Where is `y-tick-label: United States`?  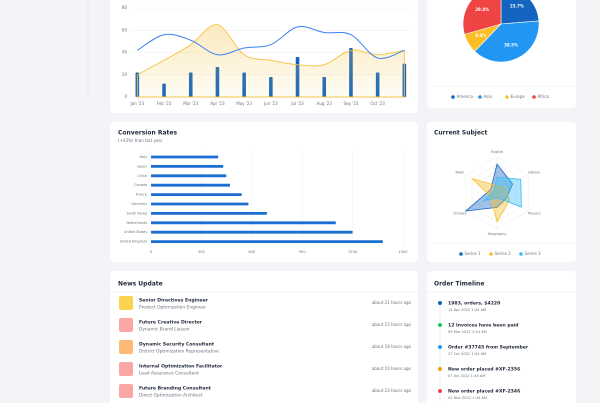 y-tick-label: United States is located at coordinates (135, 232).